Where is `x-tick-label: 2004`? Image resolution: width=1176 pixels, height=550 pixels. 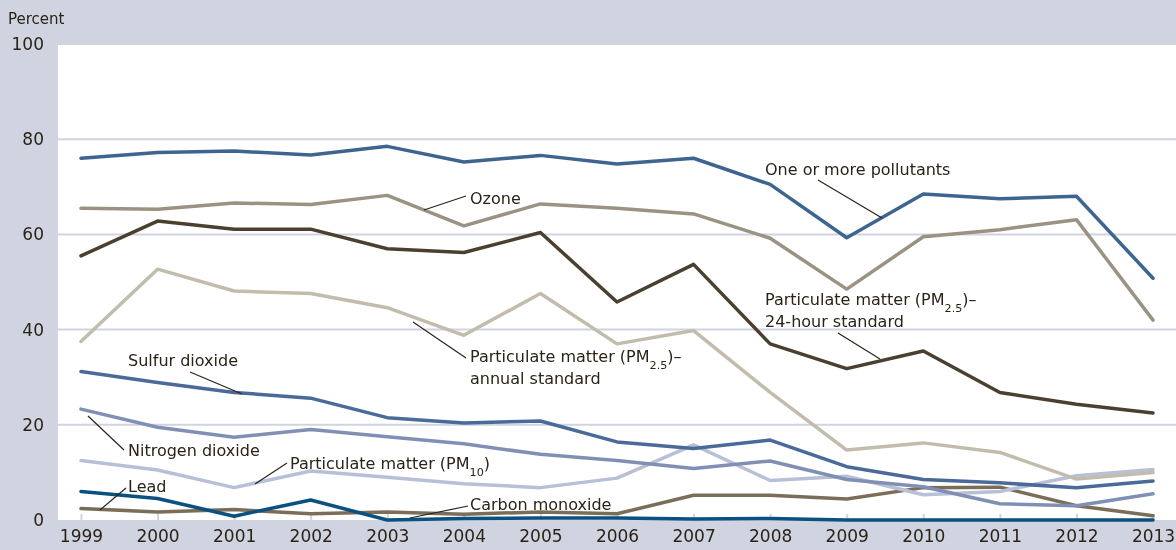
x-tick-label: 2004 is located at coordinates (464, 536).